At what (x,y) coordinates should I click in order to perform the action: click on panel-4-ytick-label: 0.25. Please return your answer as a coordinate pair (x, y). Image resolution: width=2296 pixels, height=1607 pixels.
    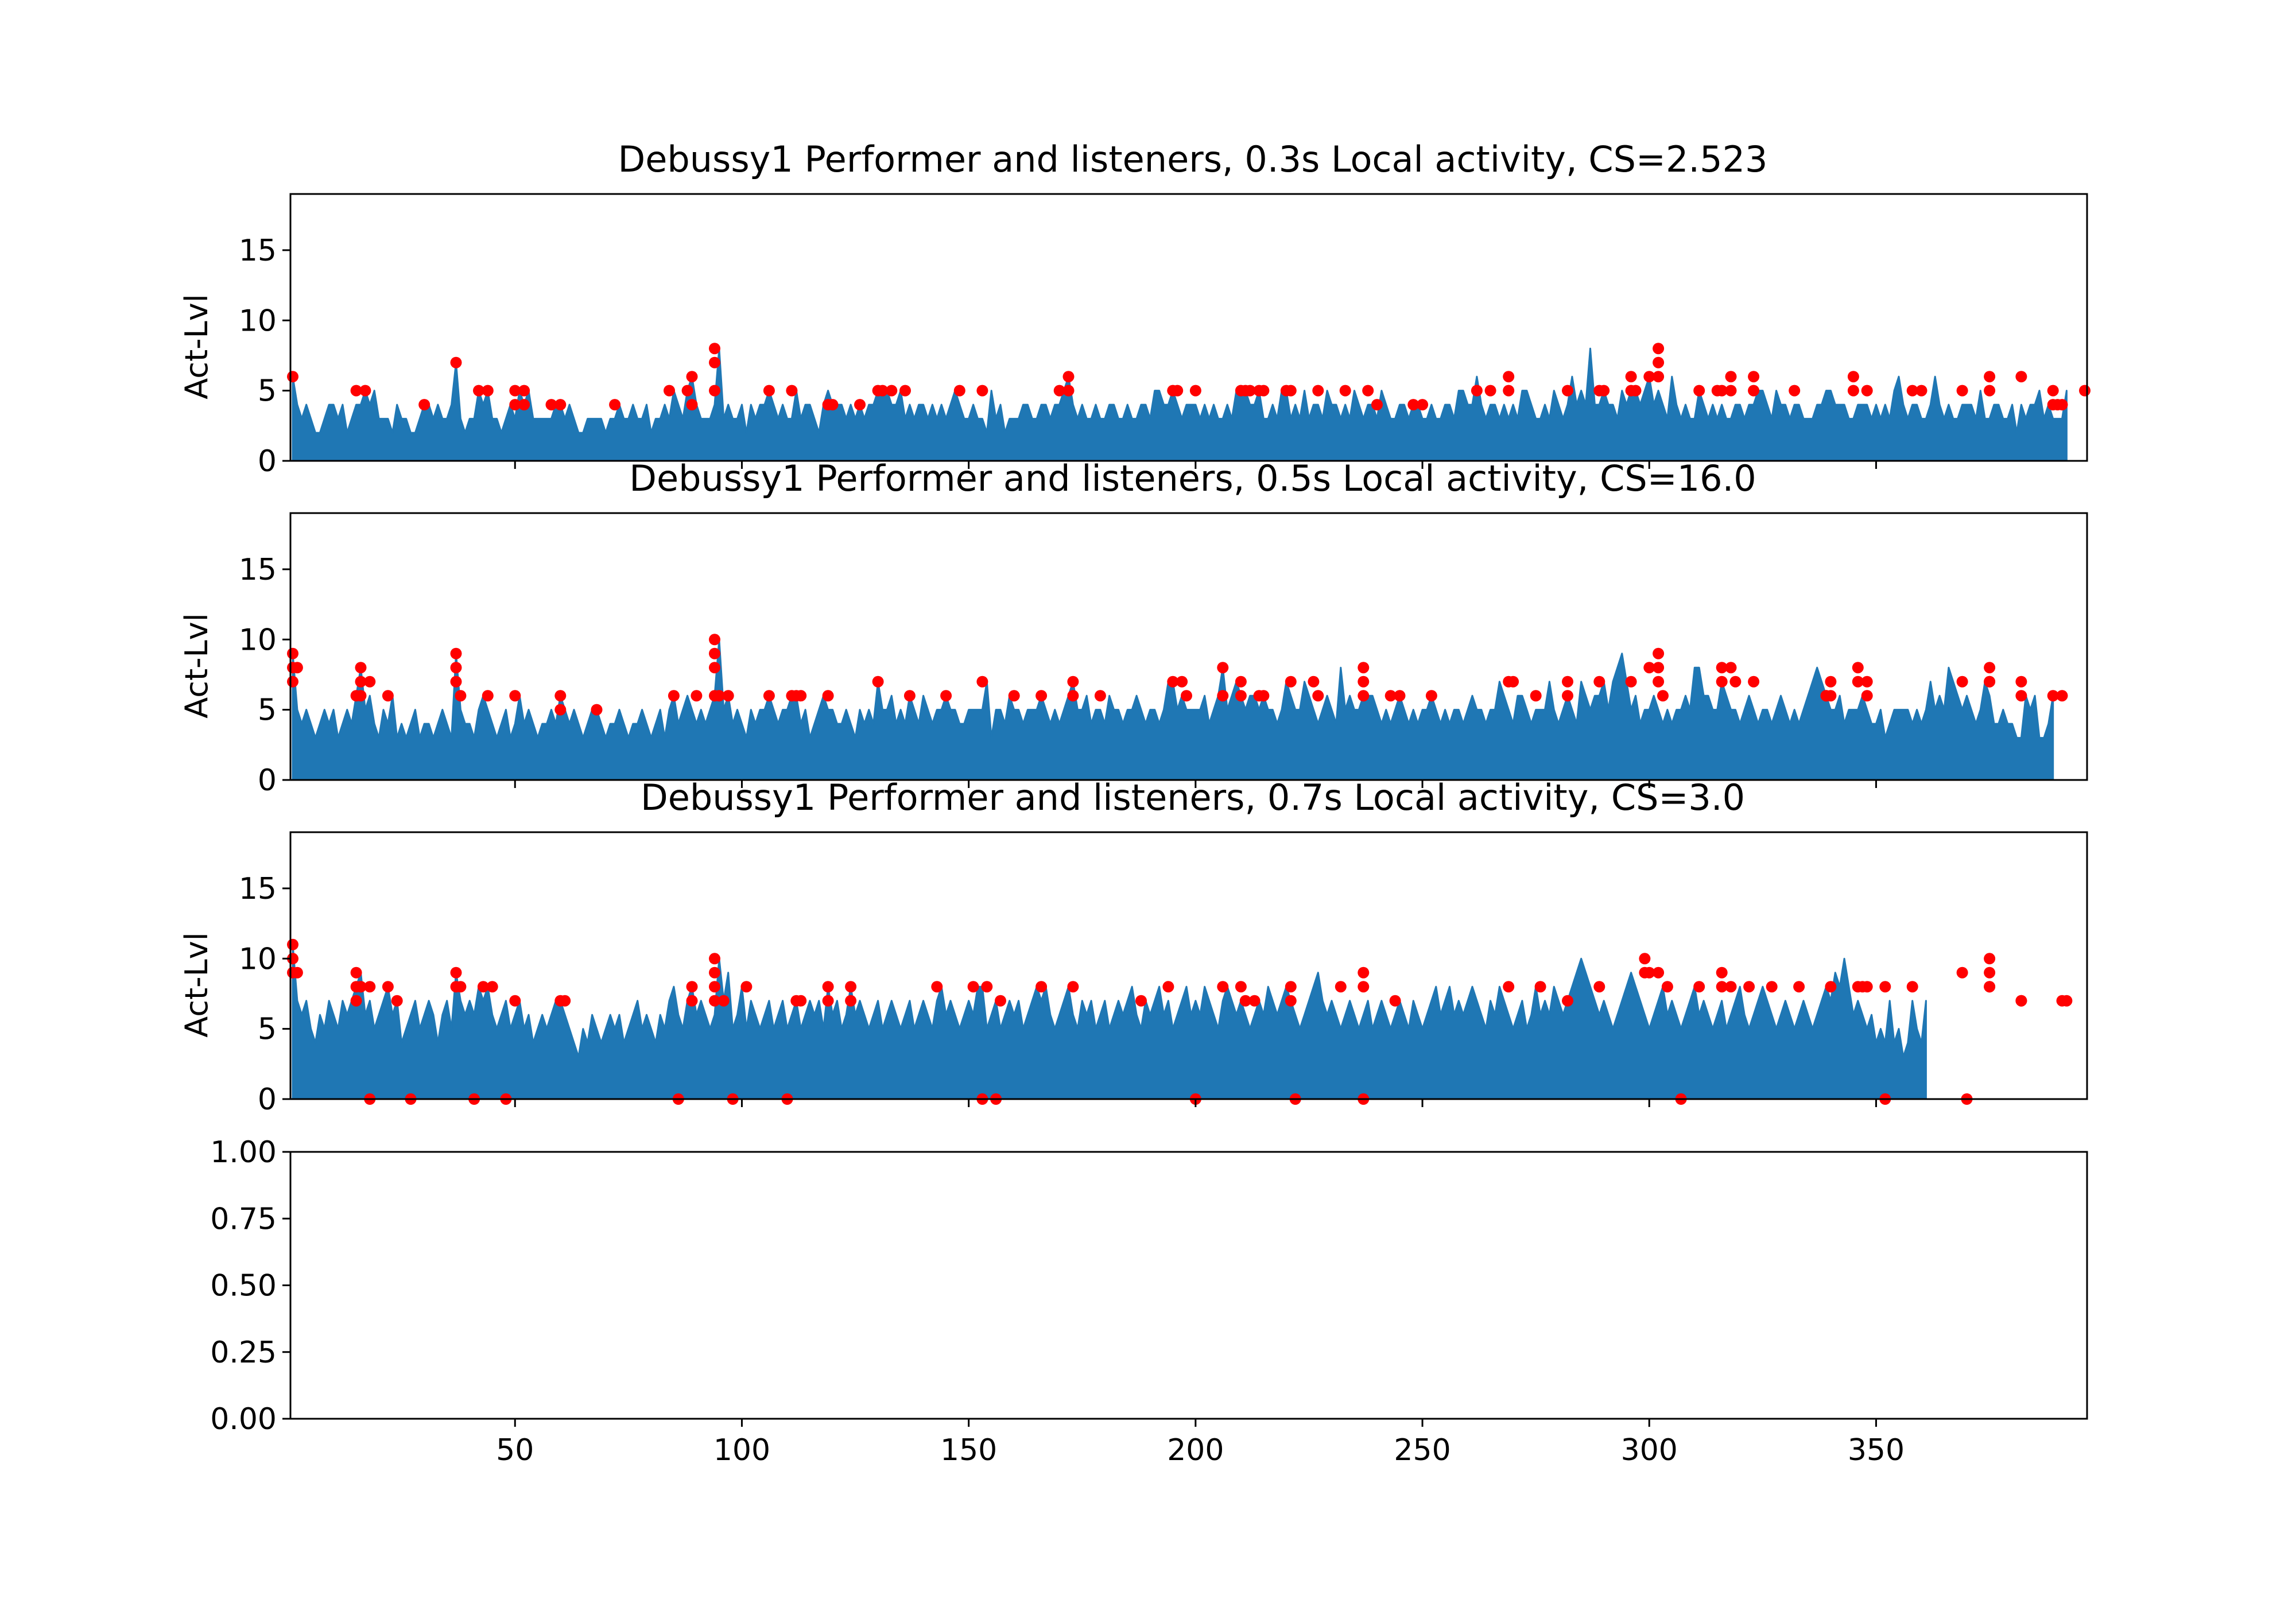
    Looking at the image, I should click on (243, 1353).